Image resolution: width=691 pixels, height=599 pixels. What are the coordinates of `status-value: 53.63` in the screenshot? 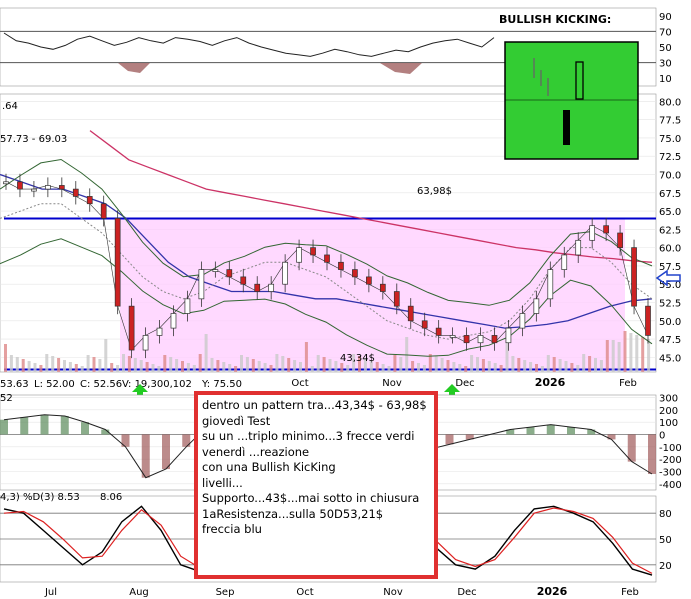 It's located at (14, 384).